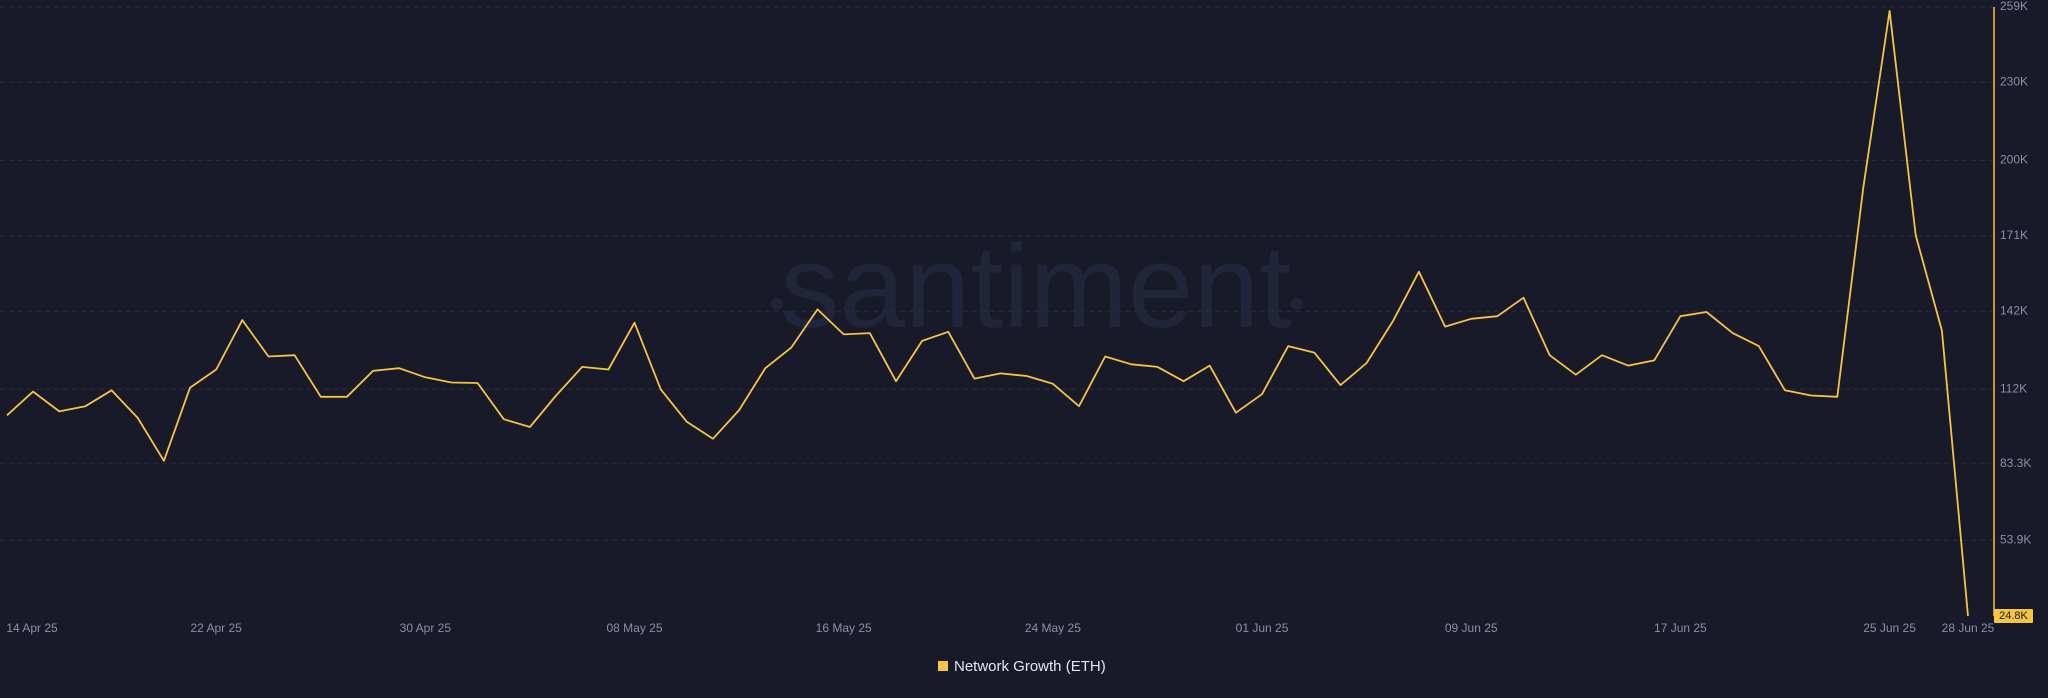 The width and height of the screenshot is (2048, 698). I want to click on y-tick-label: 171K, so click(2014, 235).